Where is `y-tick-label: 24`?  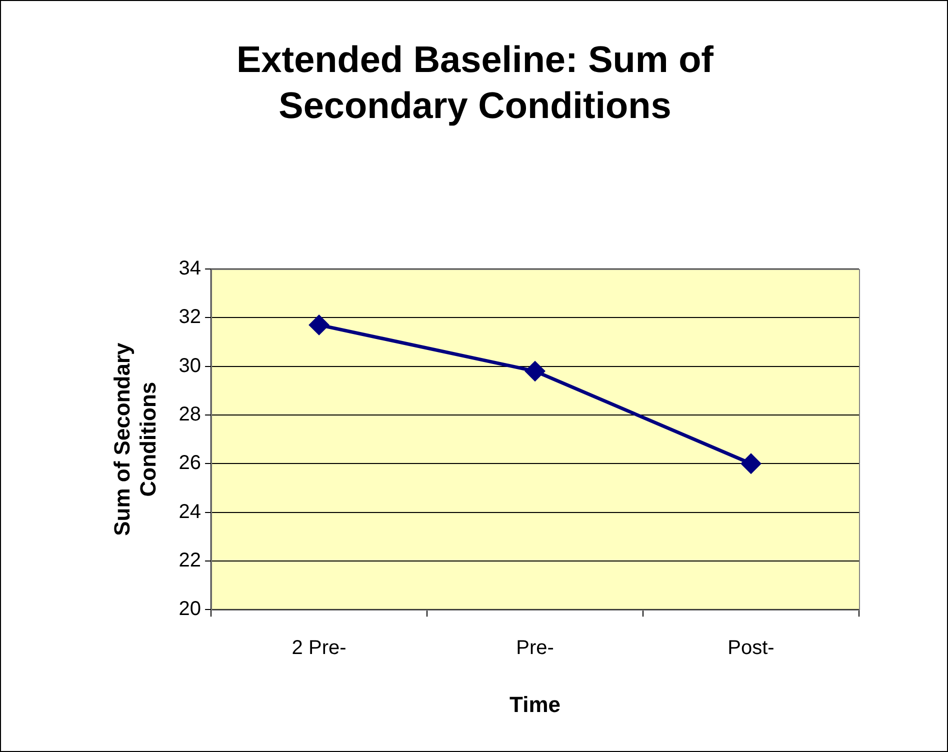 y-tick-label: 24 is located at coordinates (190, 511).